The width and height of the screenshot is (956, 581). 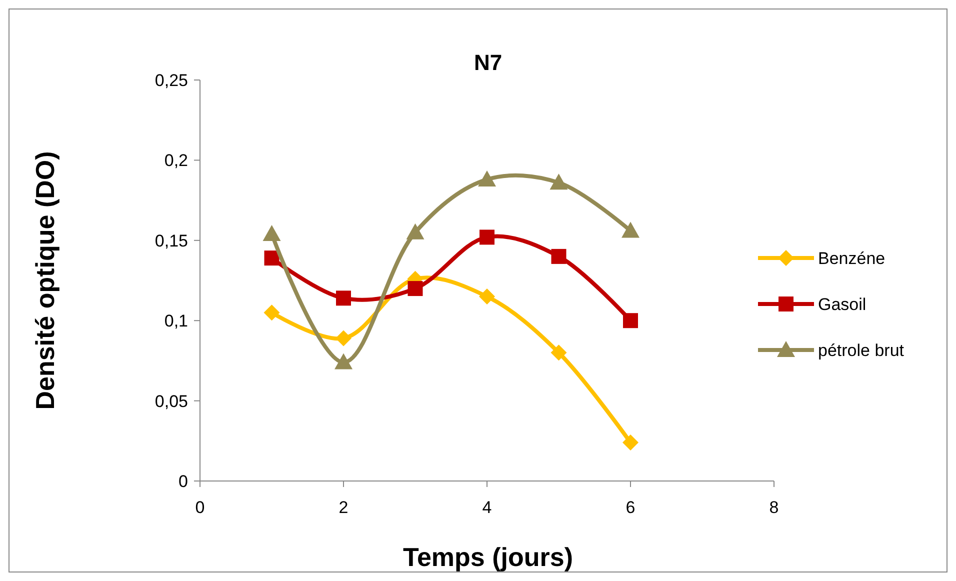 What do you see at coordinates (171, 80) in the screenshot?
I see `y-tick-label: 0,25` at bounding box center [171, 80].